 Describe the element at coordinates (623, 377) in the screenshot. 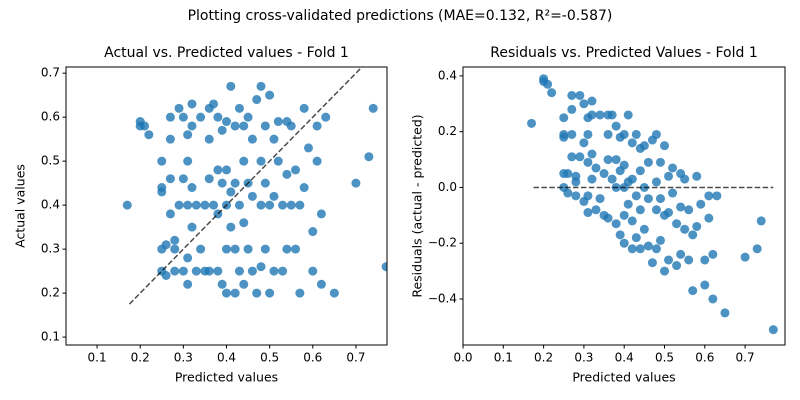

I see `x-axis-label: Predicted values` at that location.